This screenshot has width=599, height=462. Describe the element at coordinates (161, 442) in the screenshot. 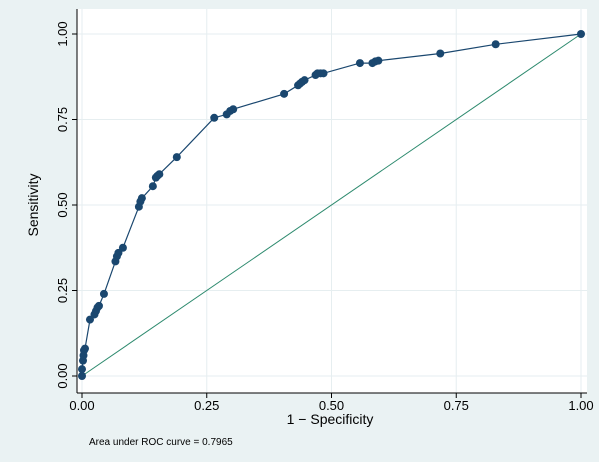

I see `auc-note: Area under ROC curve = 0.7965` at that location.